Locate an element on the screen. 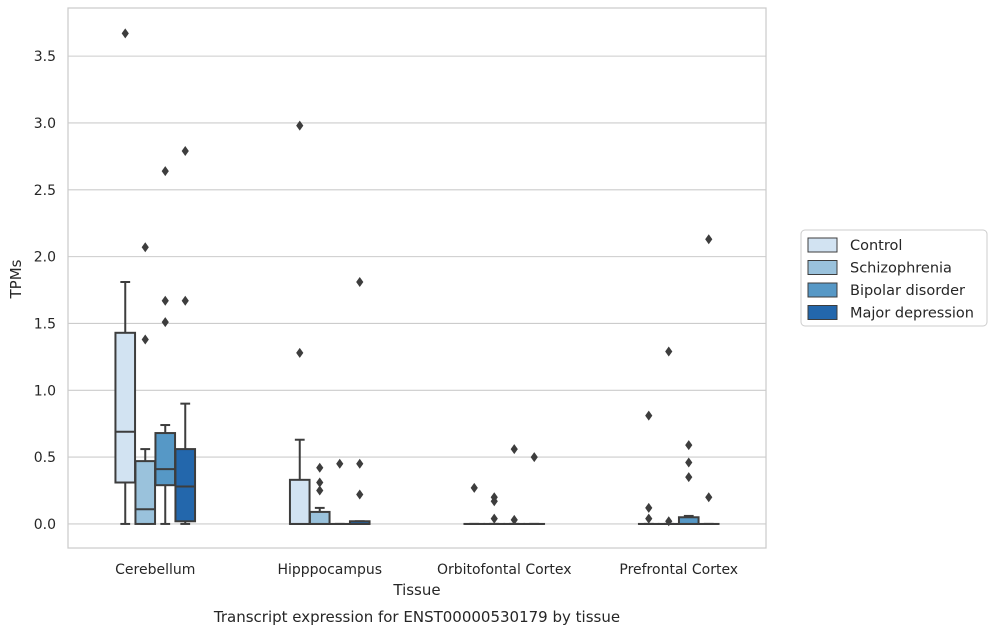 The width and height of the screenshot is (997, 634). y-axis-label: TPMs is located at coordinates (16, 279).